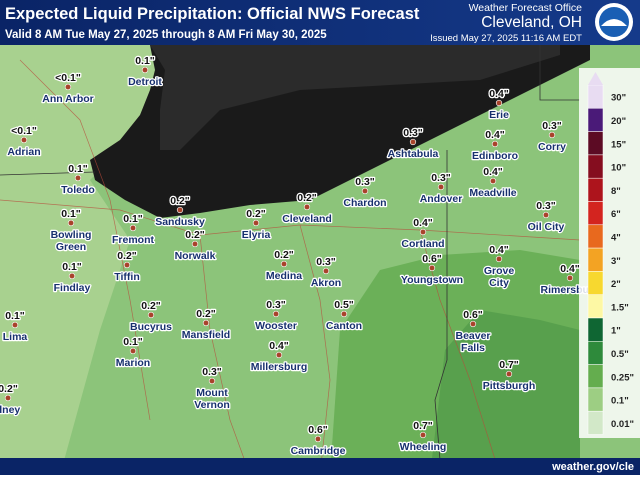  What do you see at coordinates (432, 280) in the screenshot?
I see `city-name: Youngstown` at bounding box center [432, 280].